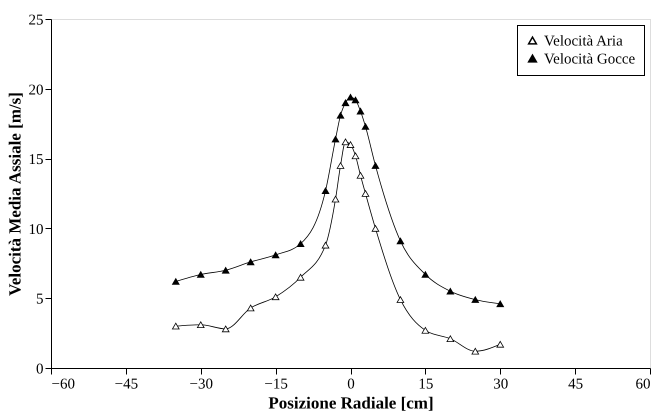  What do you see at coordinates (576, 384) in the screenshot?
I see `x-tick-label: 45` at bounding box center [576, 384].